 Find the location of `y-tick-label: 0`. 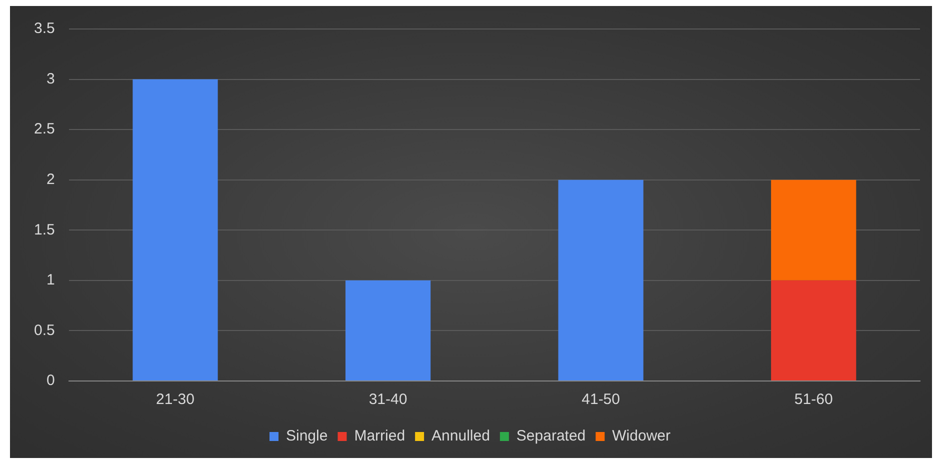

y-tick-label: 0 is located at coordinates (50, 381).